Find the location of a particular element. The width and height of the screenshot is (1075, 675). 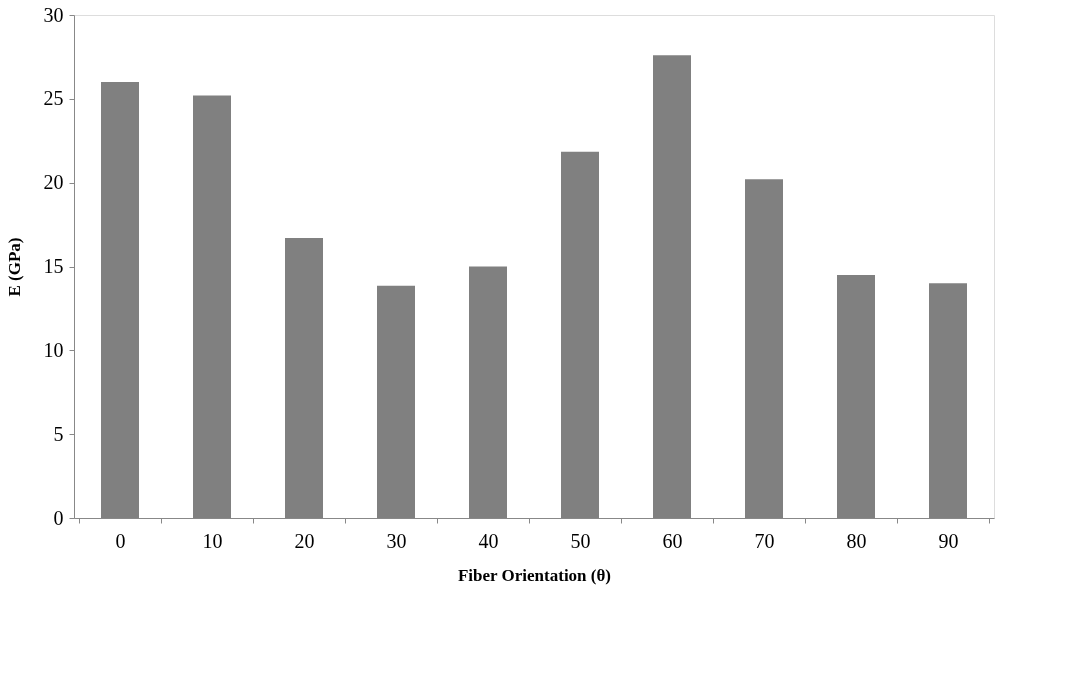

x-tick-label: 10 is located at coordinates (212, 540).